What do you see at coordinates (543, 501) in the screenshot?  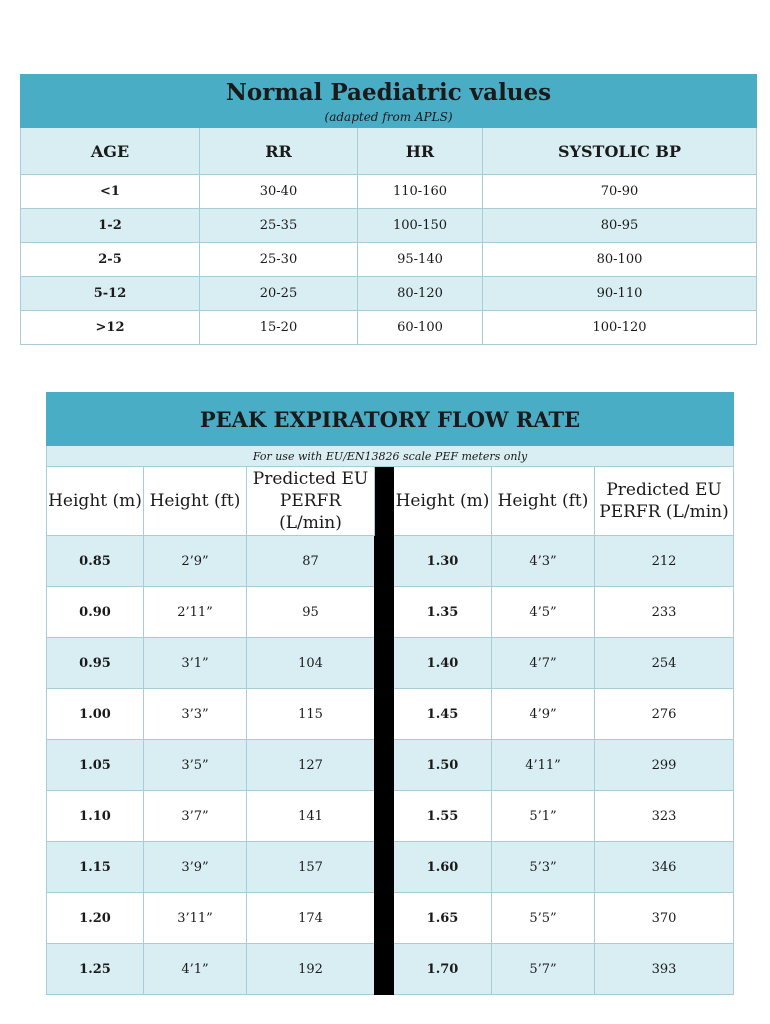 I see `header-height-ft-right: Height (ft)` at bounding box center [543, 501].